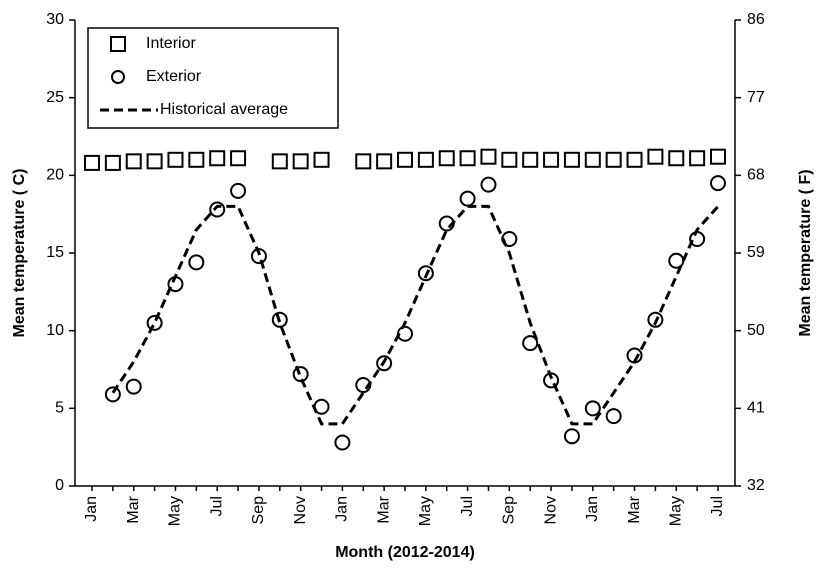 The image size is (820, 569). What do you see at coordinates (756, 485) in the screenshot?
I see `y2-tick-label: 32` at bounding box center [756, 485].